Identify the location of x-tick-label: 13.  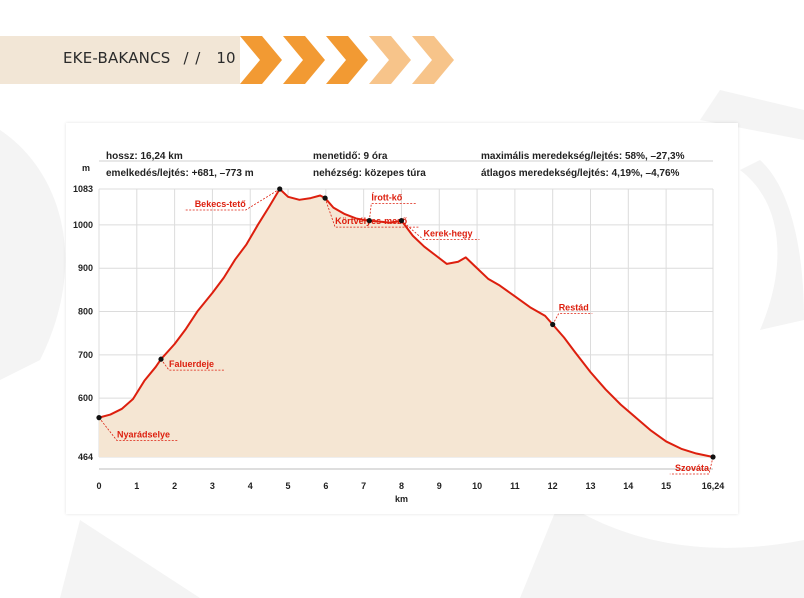
(590, 486).